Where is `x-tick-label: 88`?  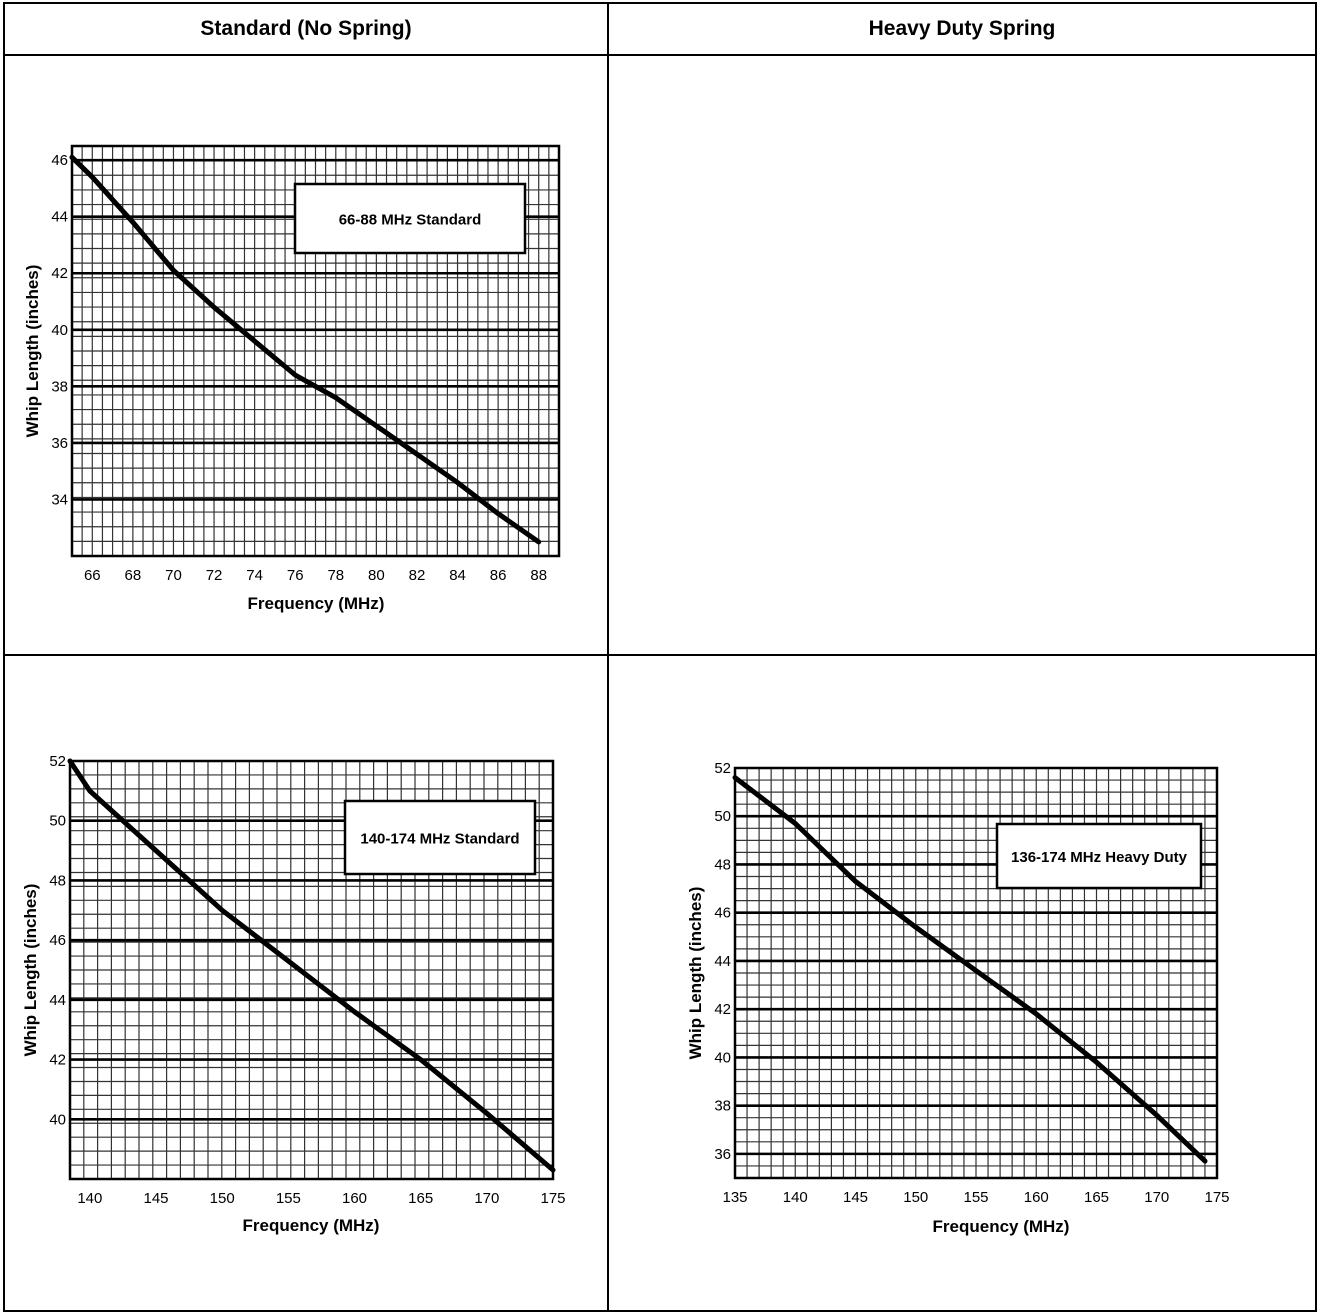 x-tick-label: 88 is located at coordinates (538, 575).